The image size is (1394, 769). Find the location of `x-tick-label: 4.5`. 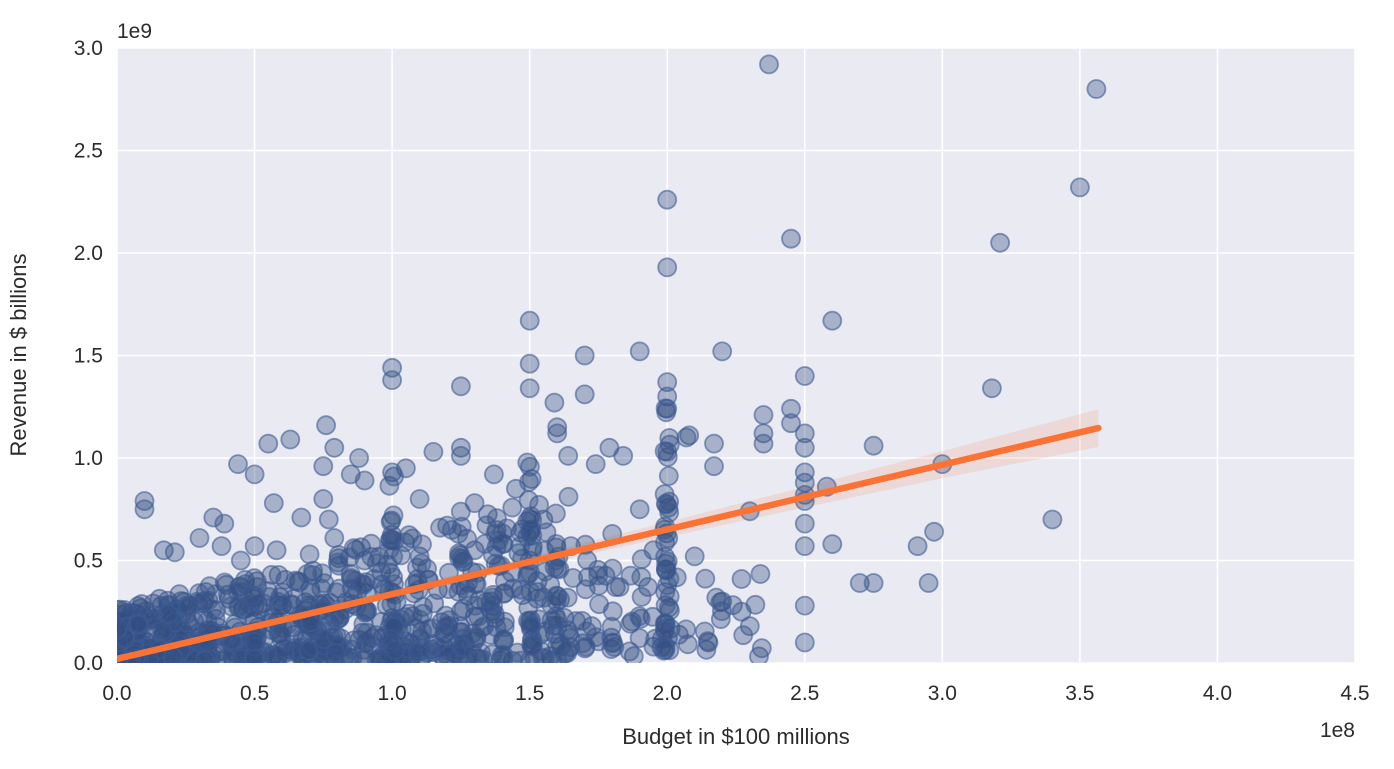

x-tick-label: 4.5 is located at coordinates (1354, 693).